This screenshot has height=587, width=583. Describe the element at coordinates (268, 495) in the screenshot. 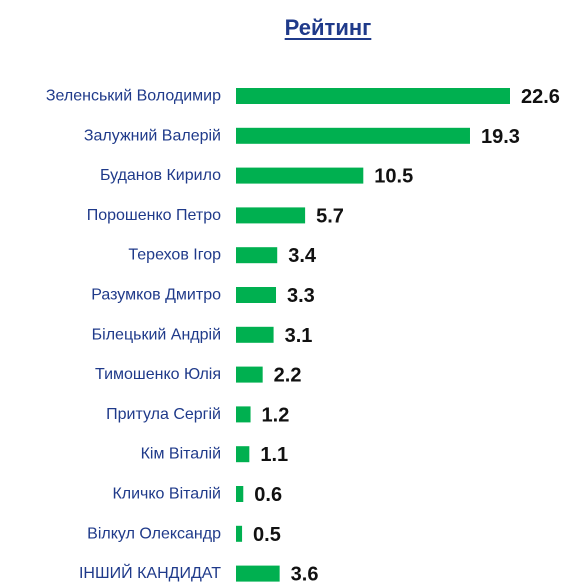

I see `value-label: 0.6` at that location.